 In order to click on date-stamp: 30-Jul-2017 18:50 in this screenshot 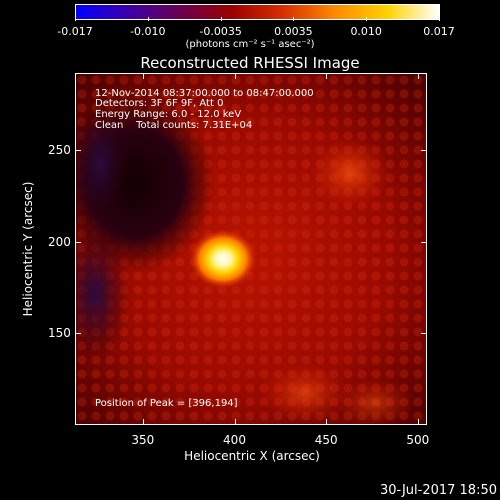, I will do `click(438, 490)`.